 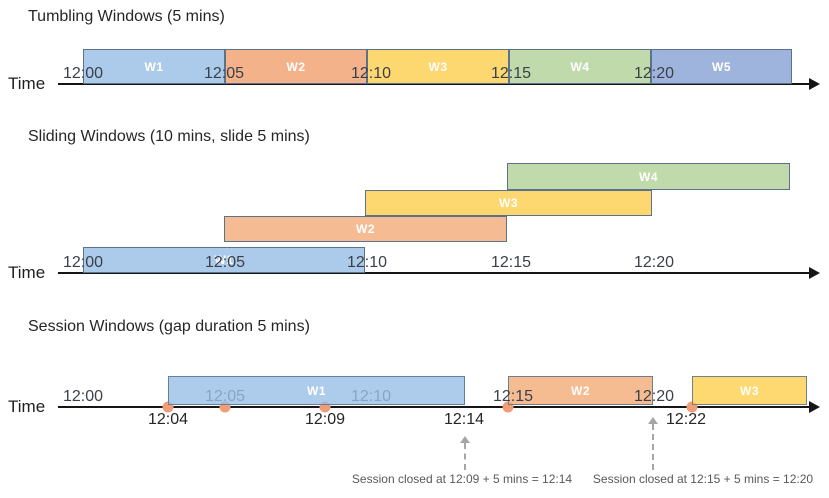 I want to click on event-time-label: 12:09, so click(x=325, y=419).